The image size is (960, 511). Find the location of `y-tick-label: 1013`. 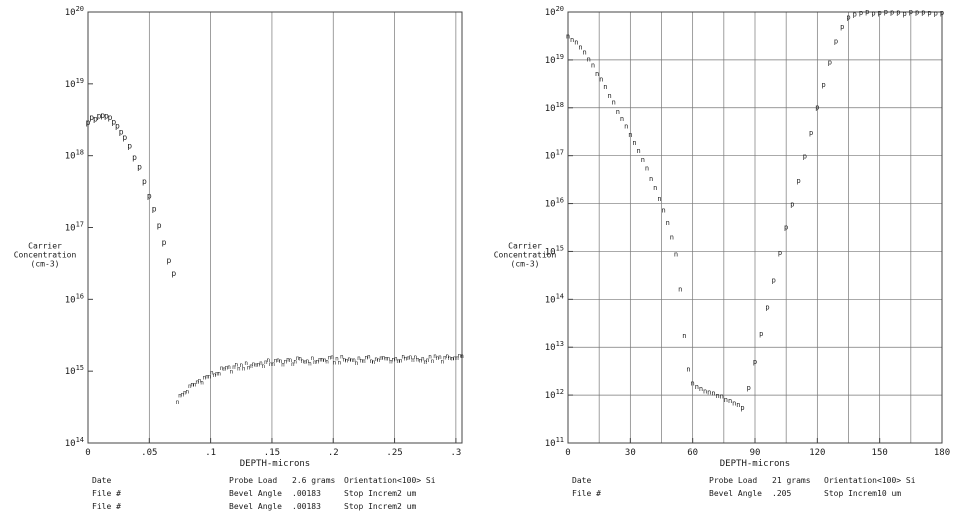

y-tick-label: 1013 is located at coordinates (554, 346).